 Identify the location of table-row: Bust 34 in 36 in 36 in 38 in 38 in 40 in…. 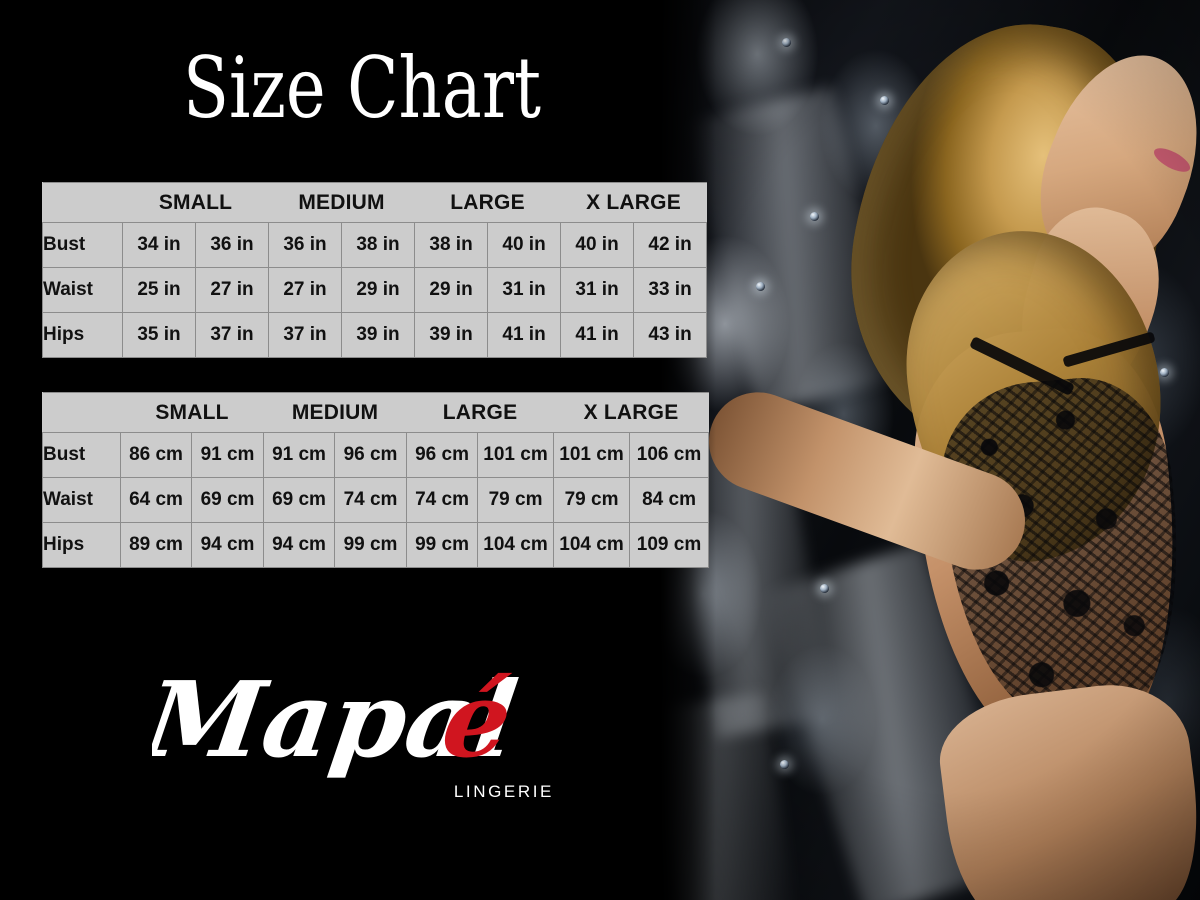
(375, 245).